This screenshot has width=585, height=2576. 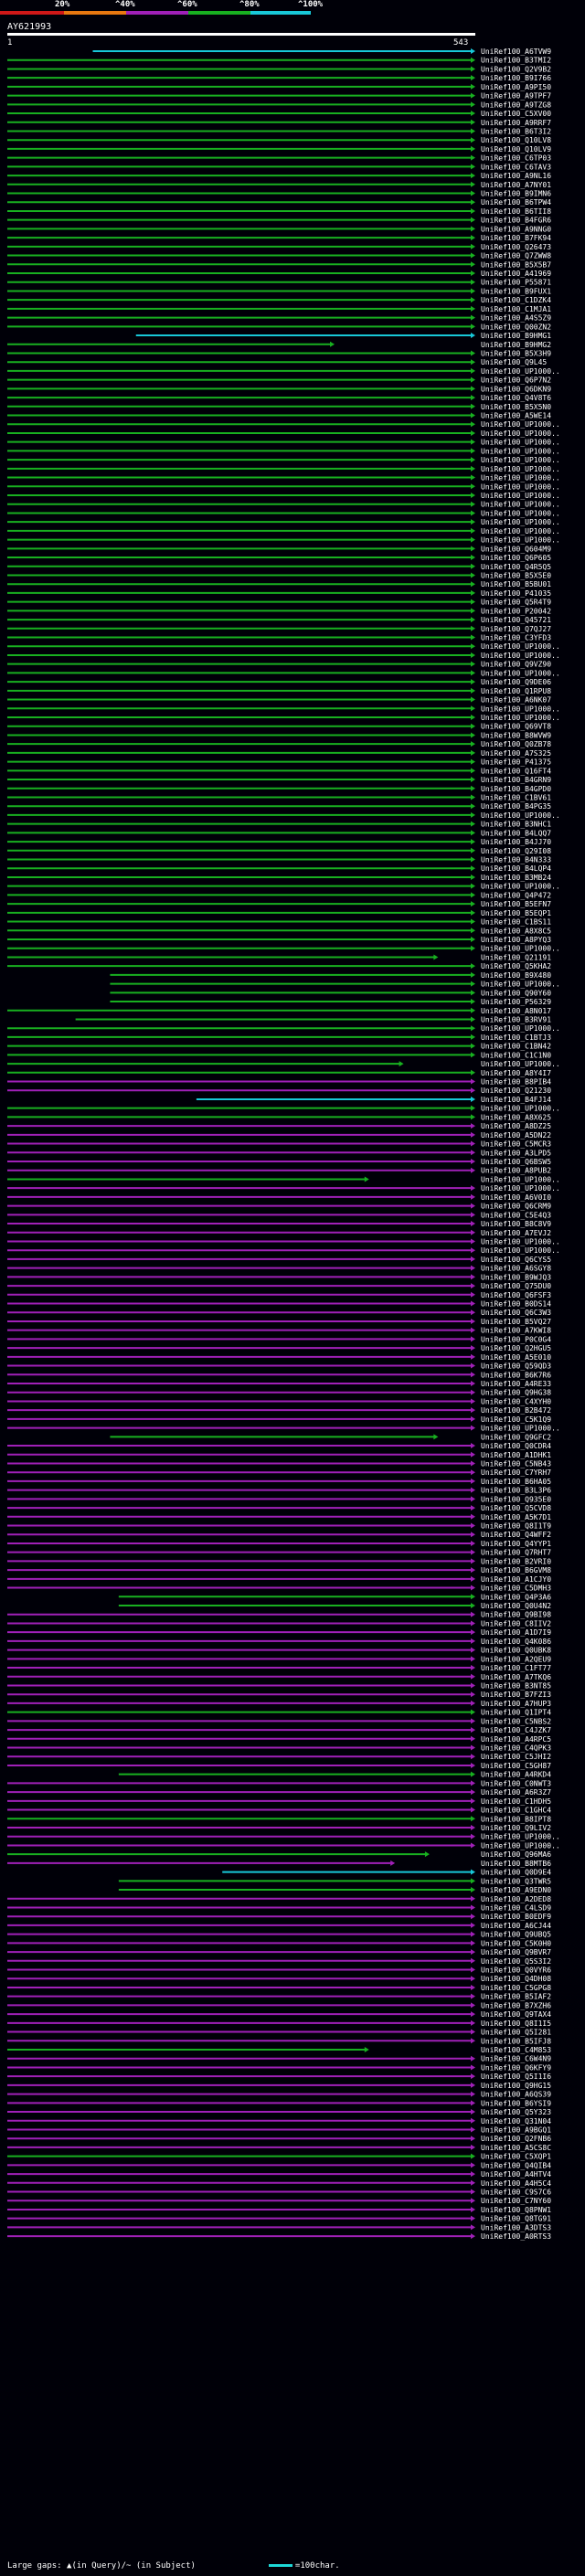 What do you see at coordinates (279, 2165) in the screenshot?
I see `hit-row: UniRef100_Q4QIB4` at bounding box center [279, 2165].